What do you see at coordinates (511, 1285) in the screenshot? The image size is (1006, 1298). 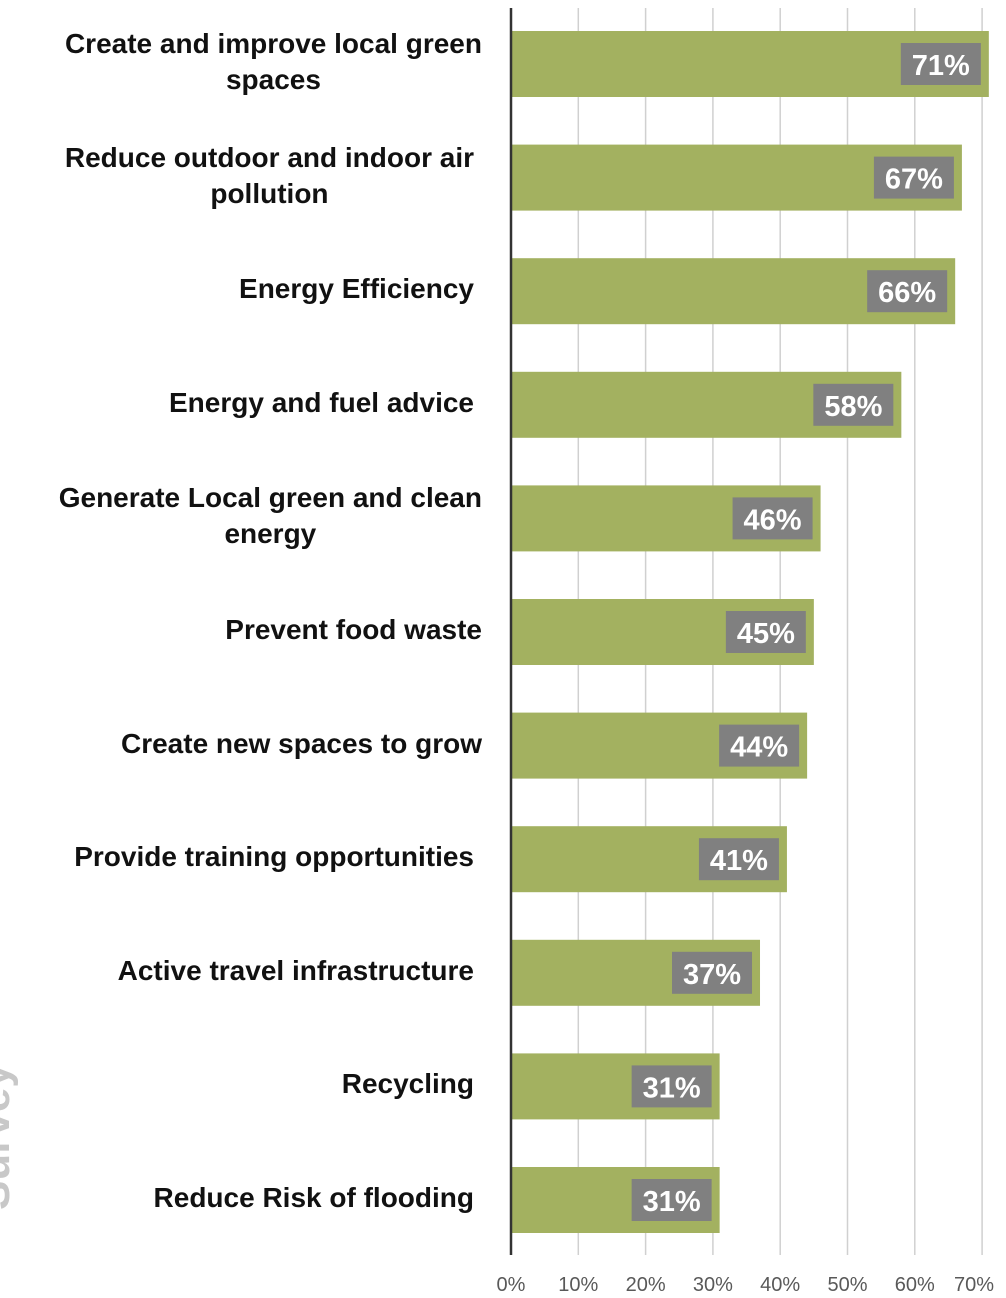 I see `x-tick-label: 0%` at bounding box center [511, 1285].